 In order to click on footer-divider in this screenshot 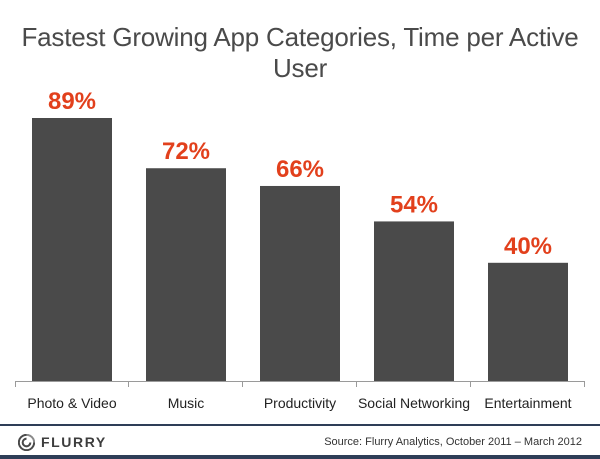, I will do `click(300, 425)`.